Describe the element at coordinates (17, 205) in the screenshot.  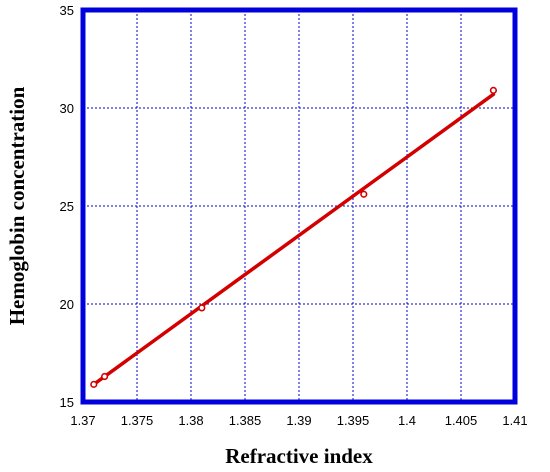
I see `y-axis-title: Hemoglobin concentration` at that location.